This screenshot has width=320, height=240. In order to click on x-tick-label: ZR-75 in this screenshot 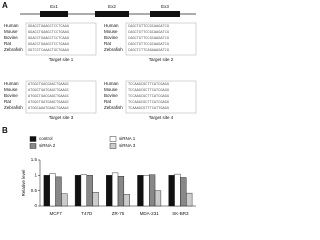, I will do `click(118, 213)`.